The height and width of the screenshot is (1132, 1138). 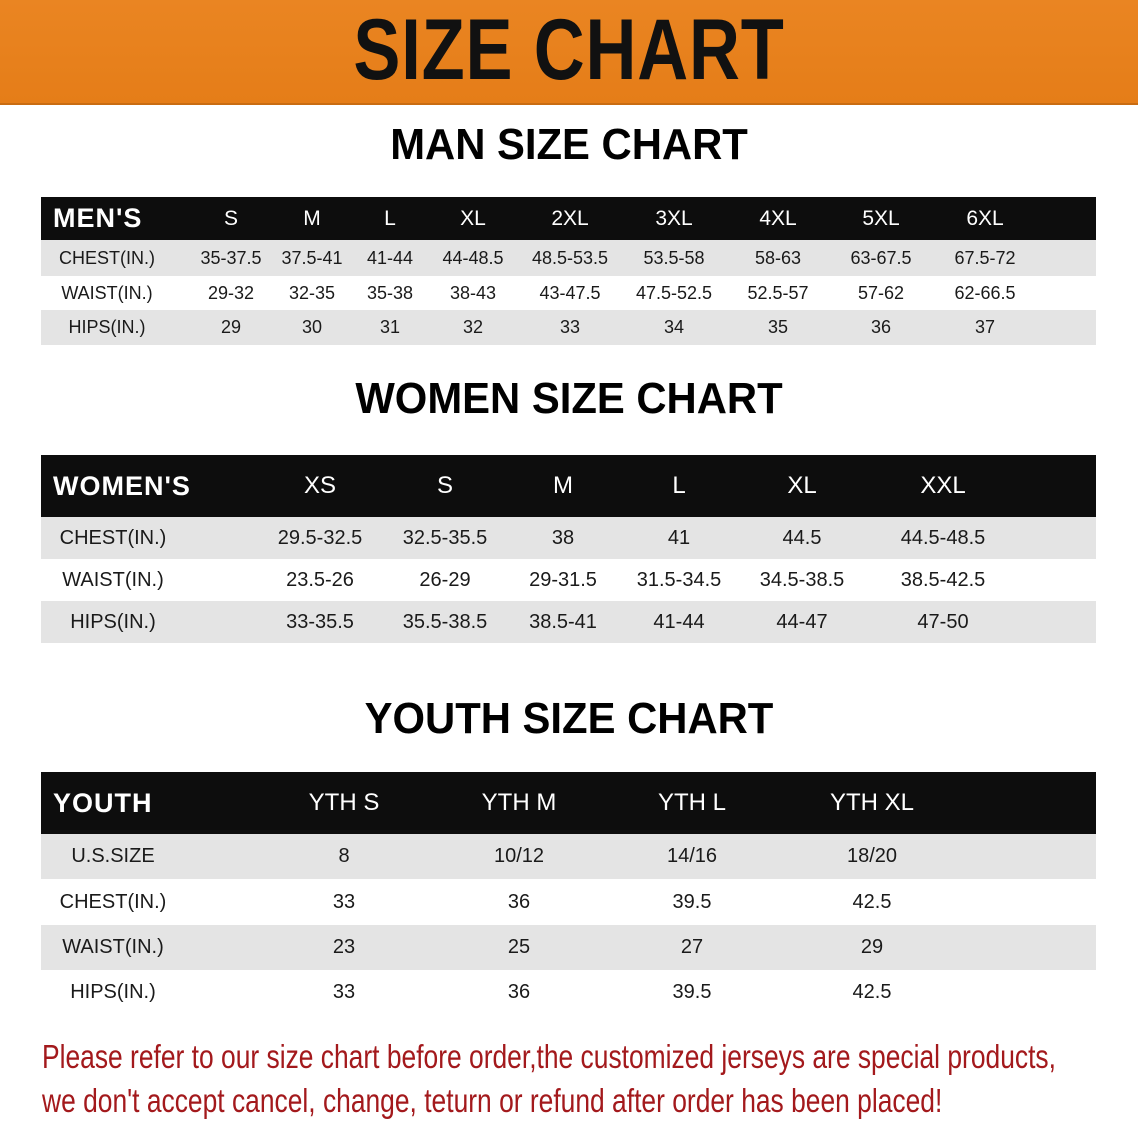 What do you see at coordinates (103, 802) in the screenshot?
I see `youth-header-label: YOUTH` at bounding box center [103, 802].